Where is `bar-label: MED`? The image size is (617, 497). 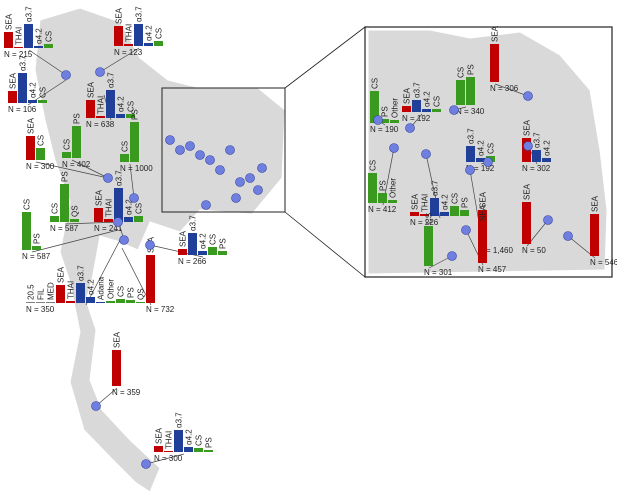
bar-label: MED is located at coordinates (51, 291).